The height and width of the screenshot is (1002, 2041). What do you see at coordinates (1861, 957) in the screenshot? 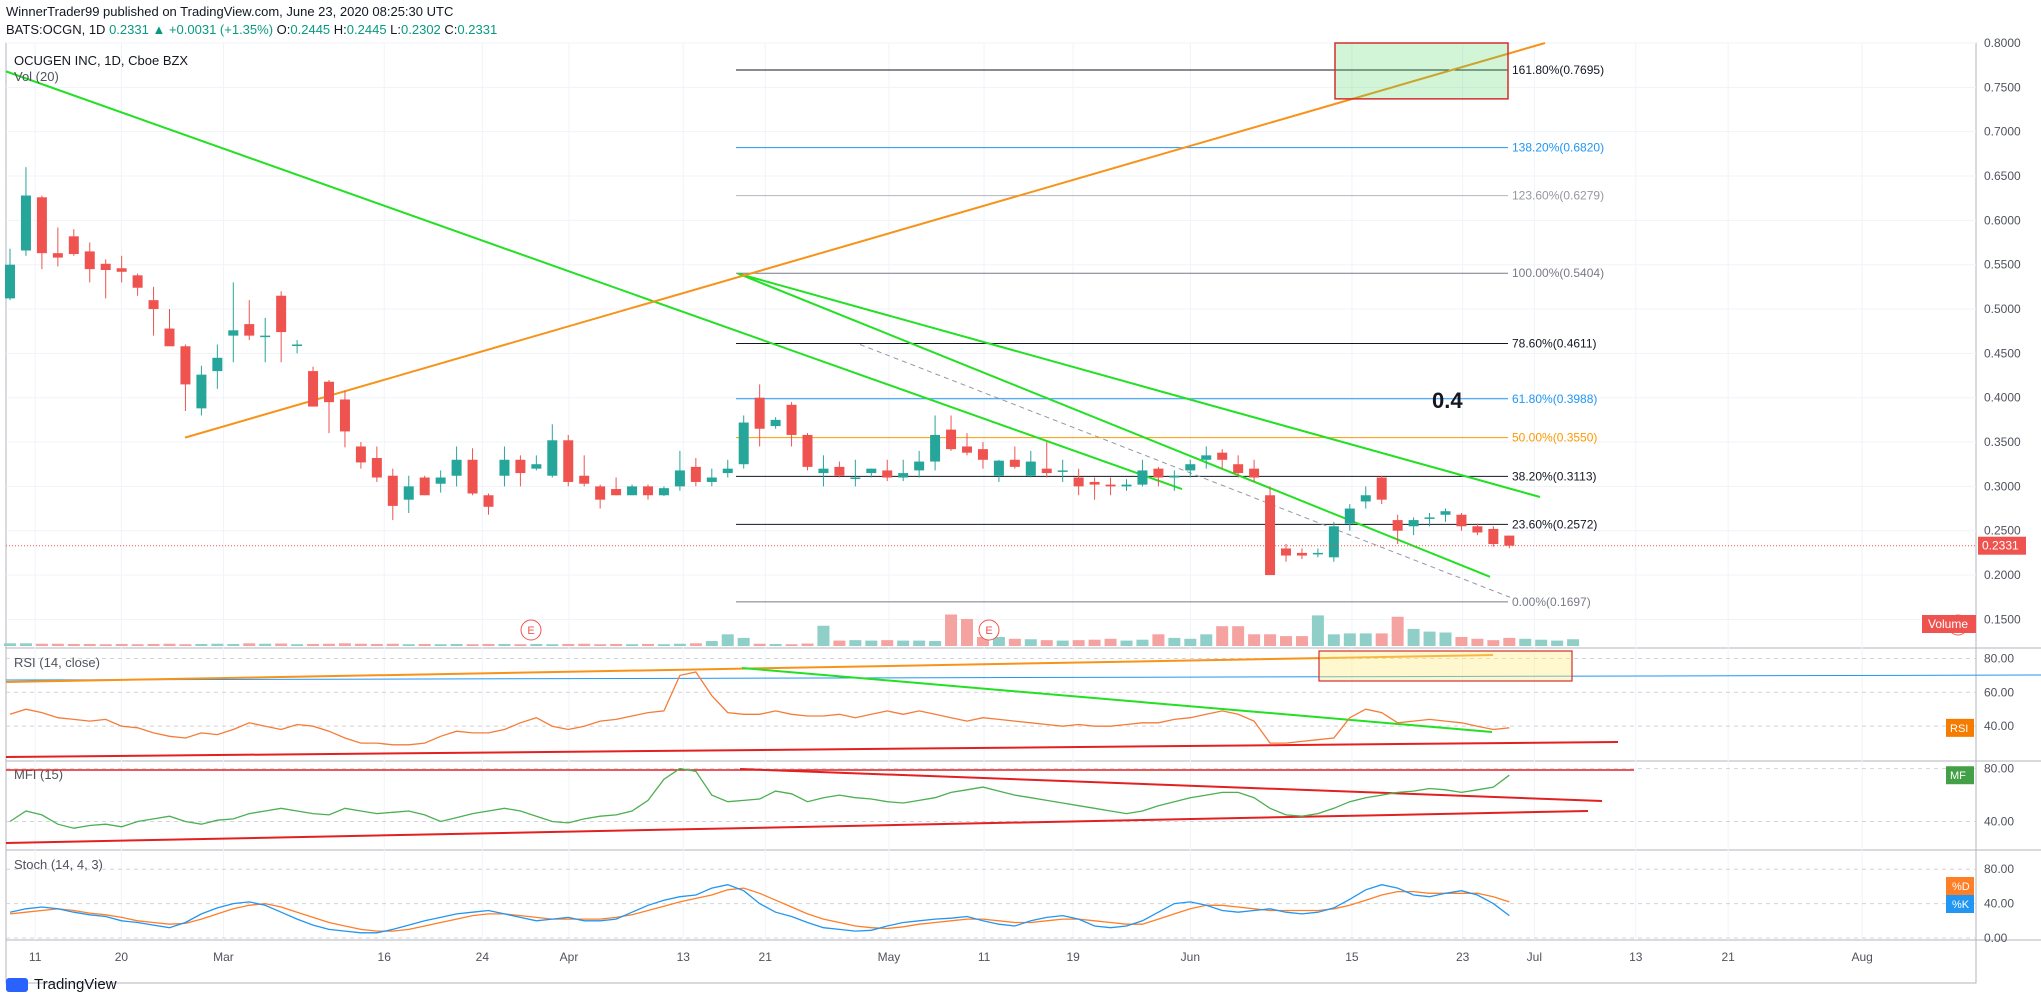
I see `x-tick-label: Aug` at bounding box center [1861, 957].